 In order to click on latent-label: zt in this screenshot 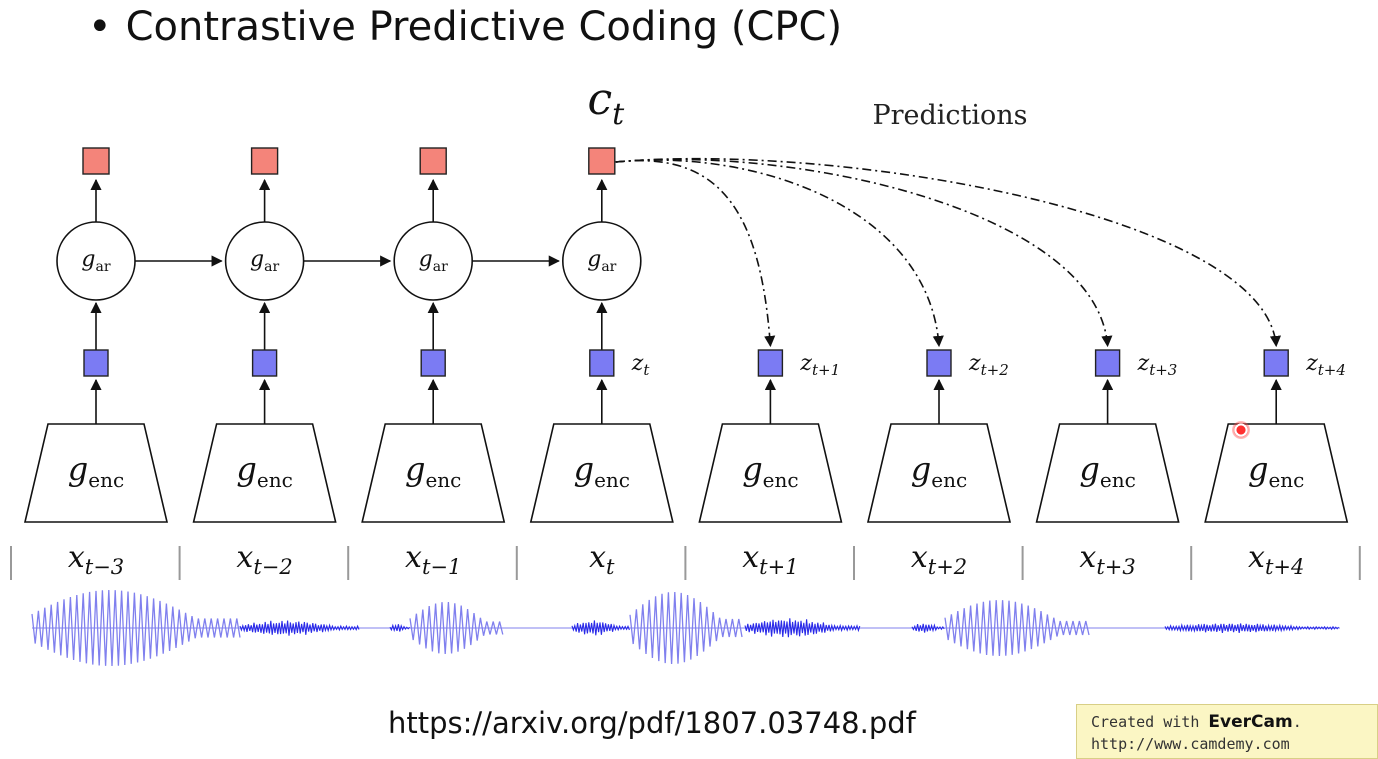, I will do `click(641, 365)`.